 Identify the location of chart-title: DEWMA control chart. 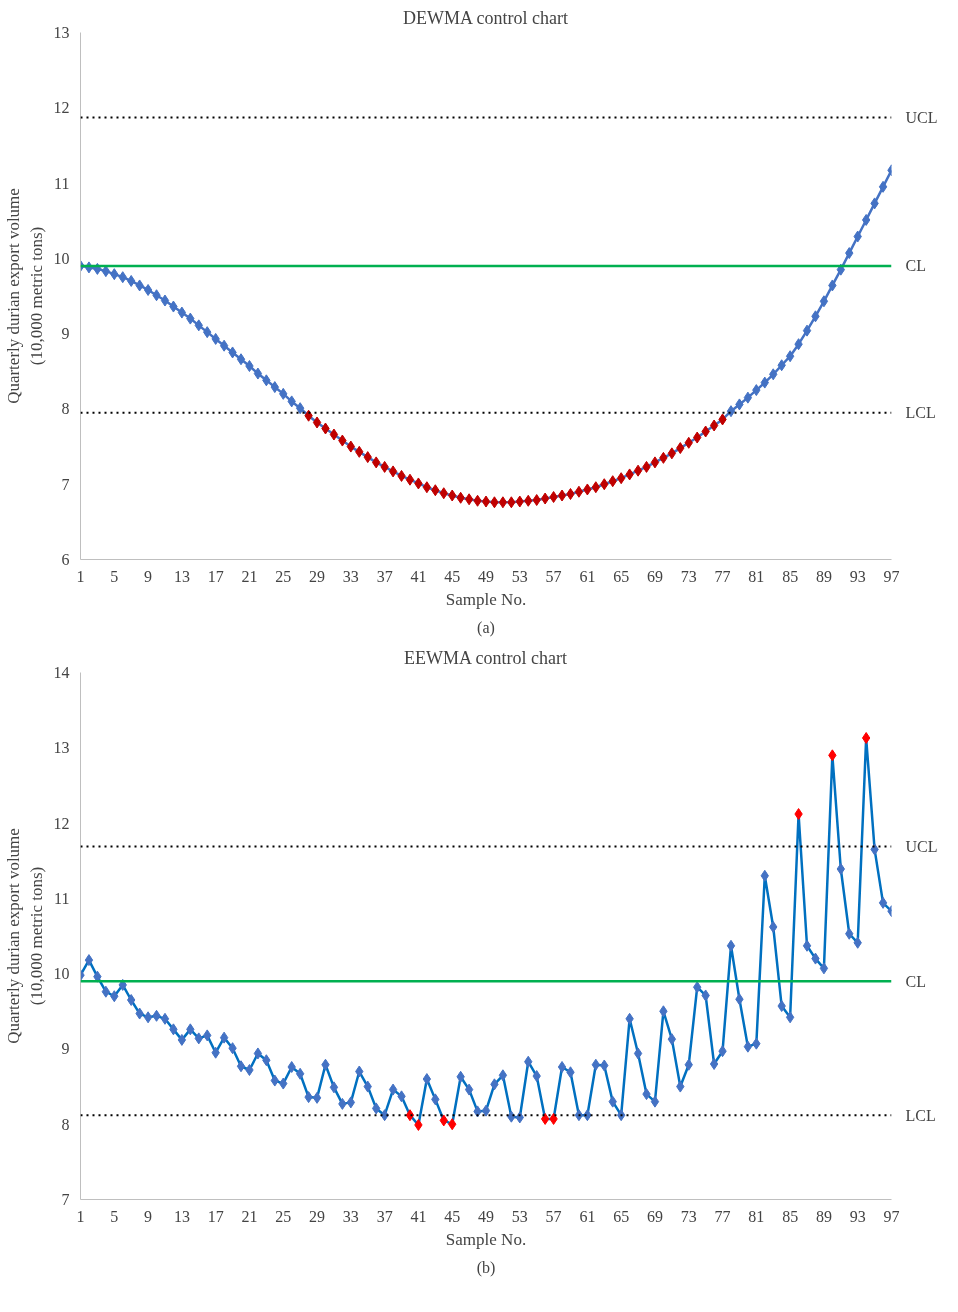
(485, 17).